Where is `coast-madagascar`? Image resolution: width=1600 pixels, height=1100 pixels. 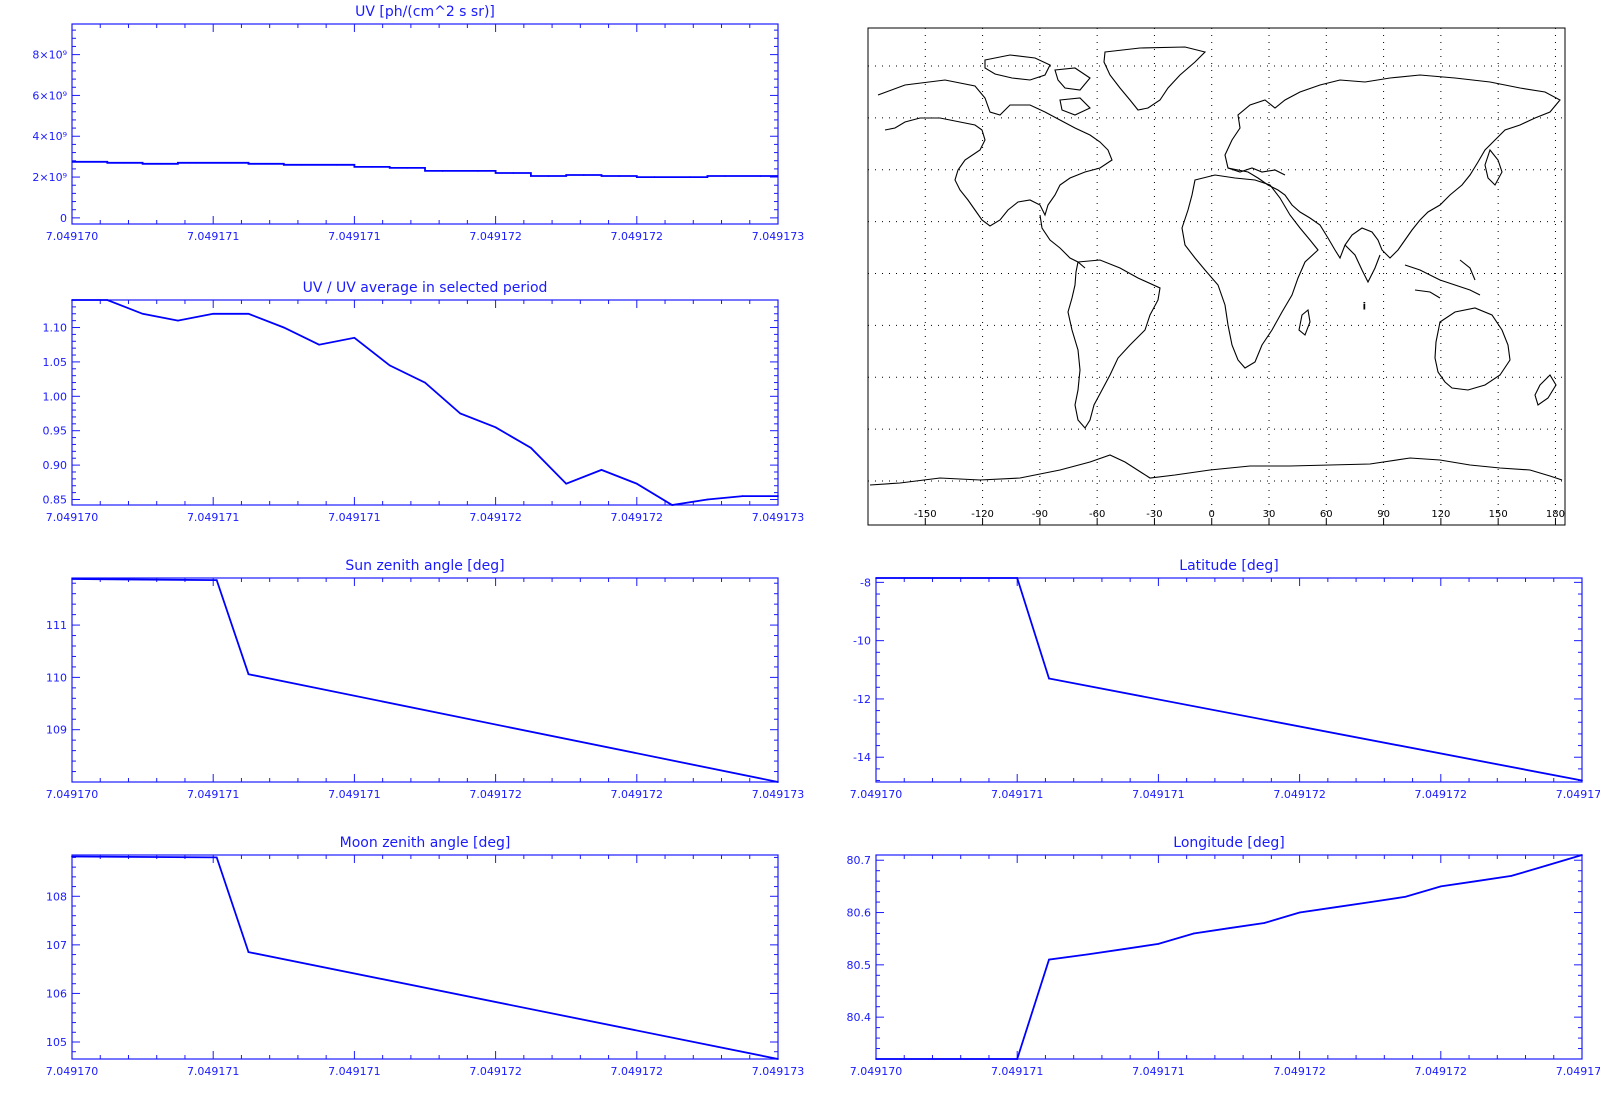
coast-madagascar is located at coordinates (1304, 322).